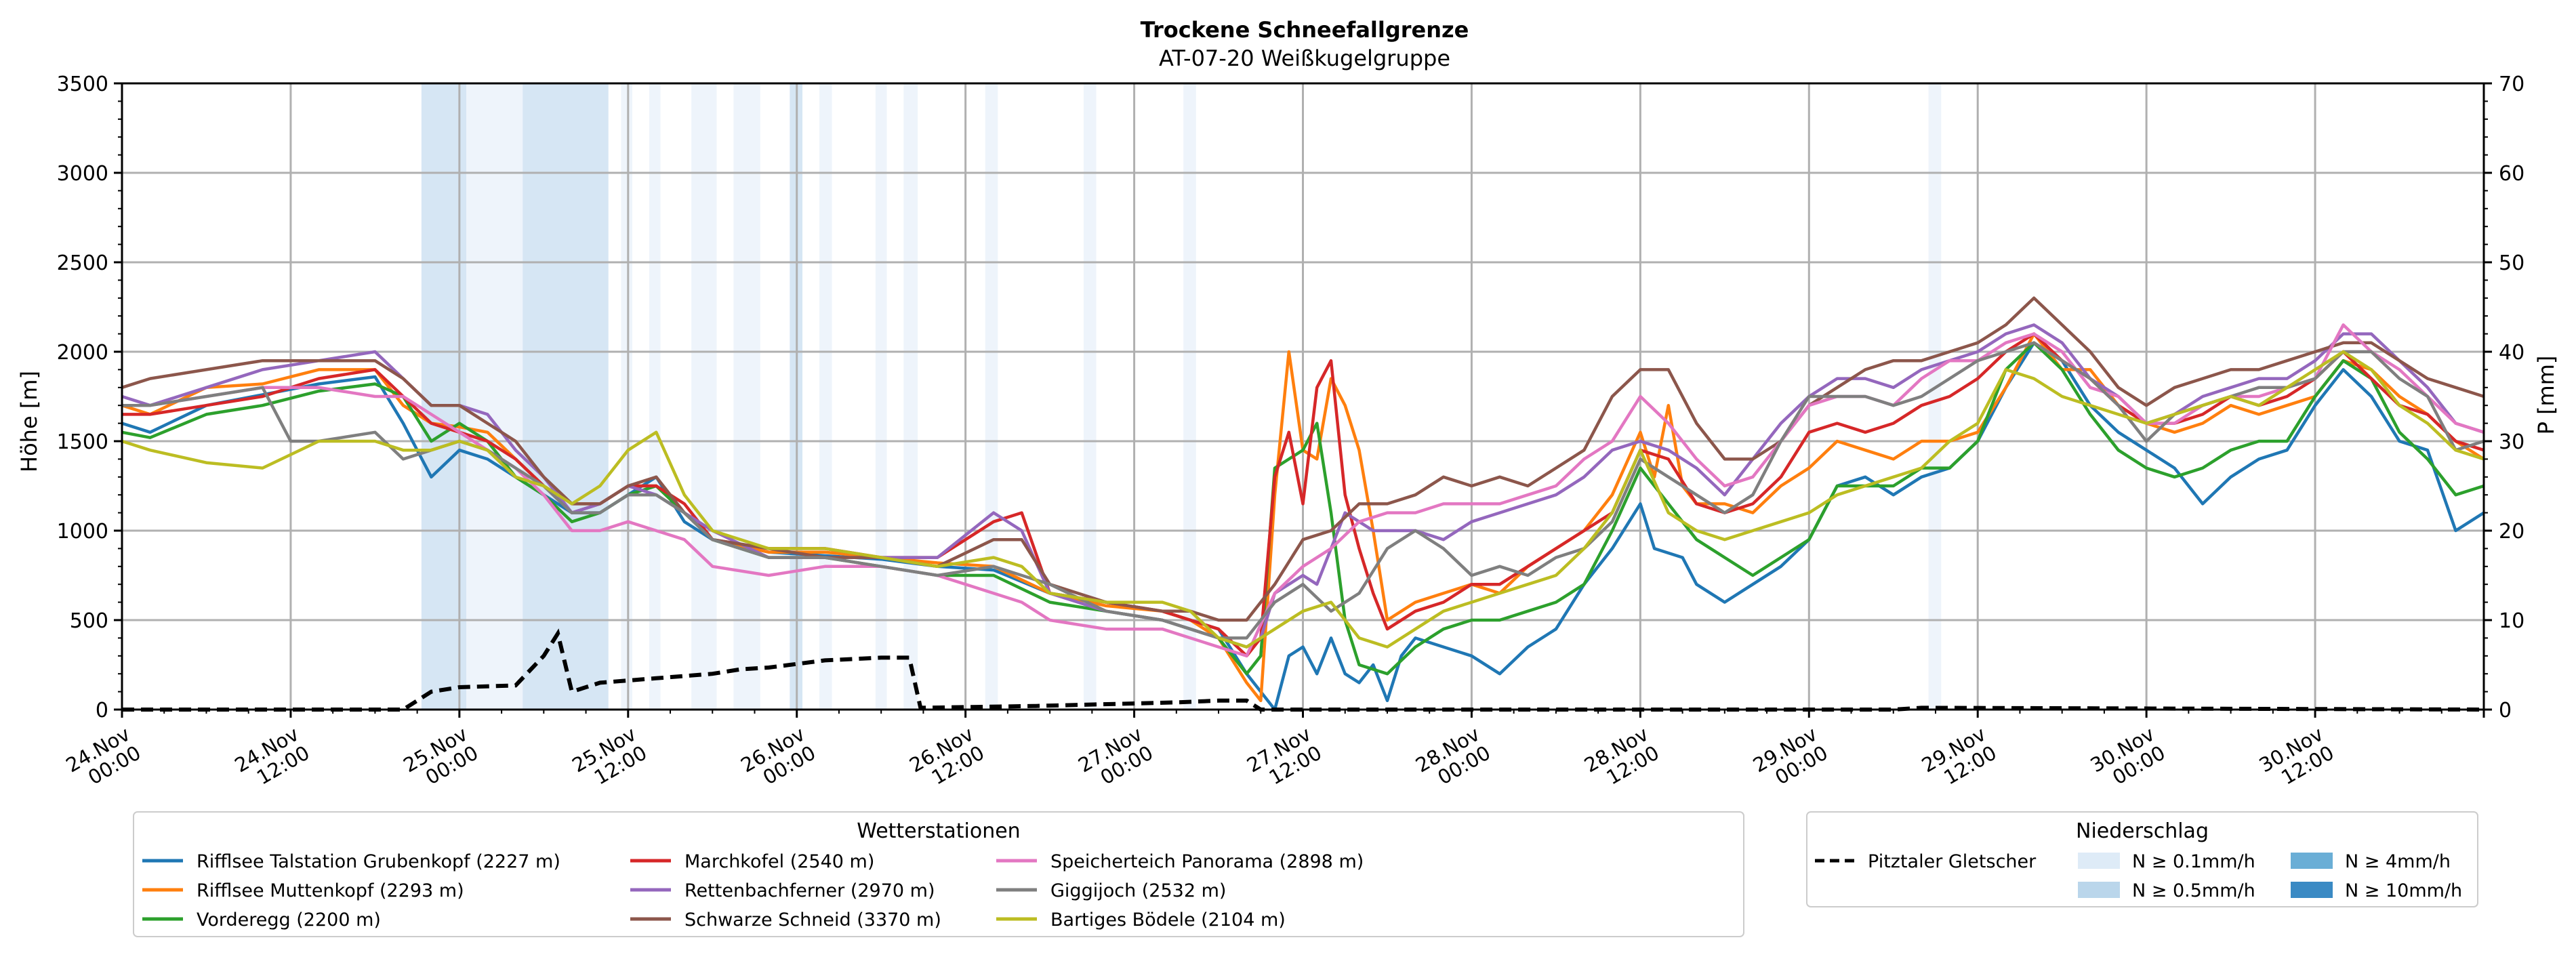 Image resolution: width=2576 pixels, height=961 pixels. What do you see at coordinates (1207, 861) in the screenshot?
I see `legend-item-label: Speicherteich Panorama (2898 m)` at bounding box center [1207, 861].